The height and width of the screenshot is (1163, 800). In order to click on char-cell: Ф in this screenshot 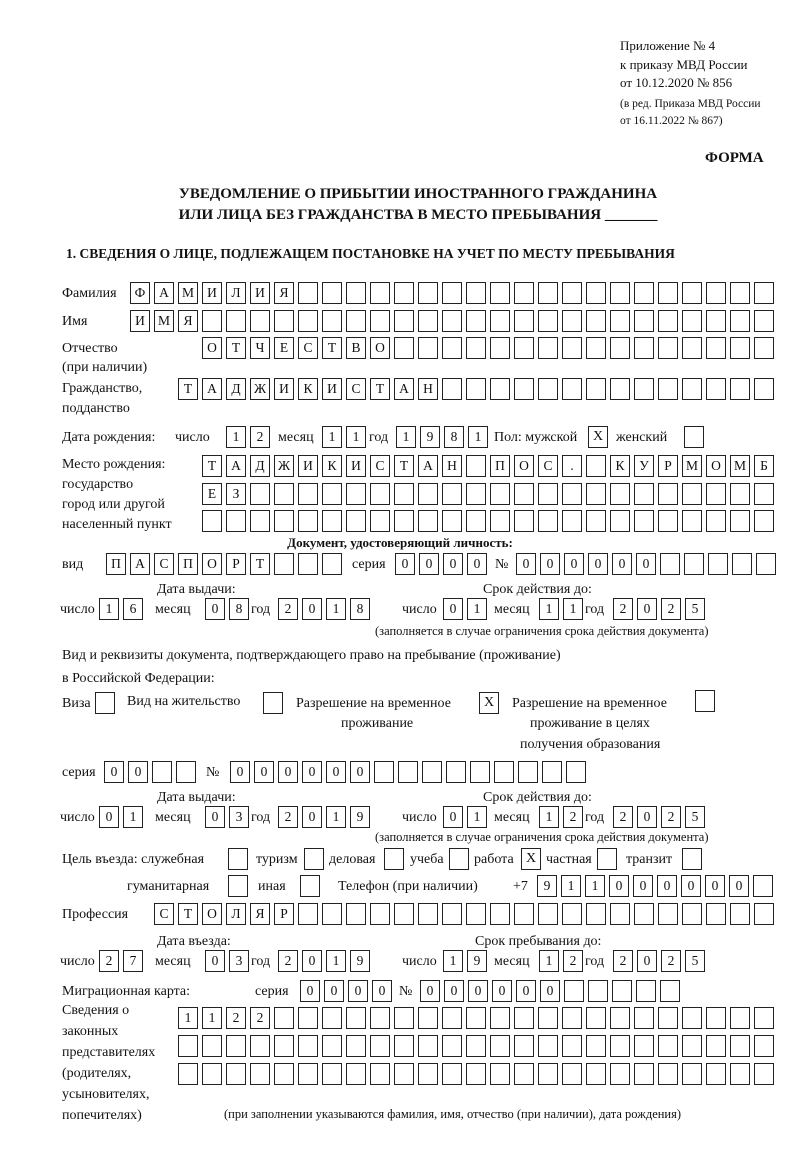, I will do `click(140, 293)`.